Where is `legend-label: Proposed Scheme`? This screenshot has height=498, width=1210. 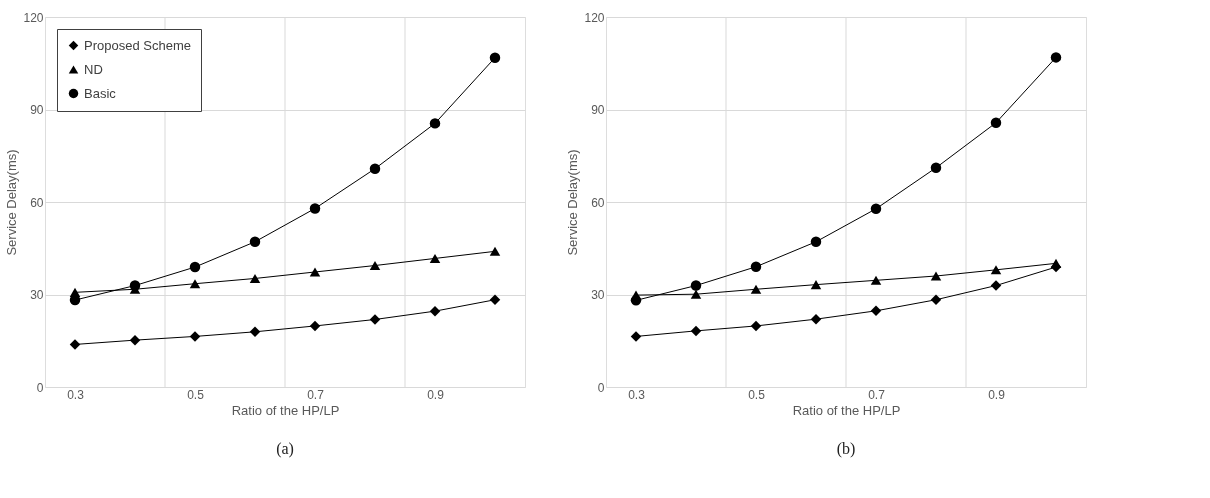 legend-label: Proposed Scheme is located at coordinates (137, 45).